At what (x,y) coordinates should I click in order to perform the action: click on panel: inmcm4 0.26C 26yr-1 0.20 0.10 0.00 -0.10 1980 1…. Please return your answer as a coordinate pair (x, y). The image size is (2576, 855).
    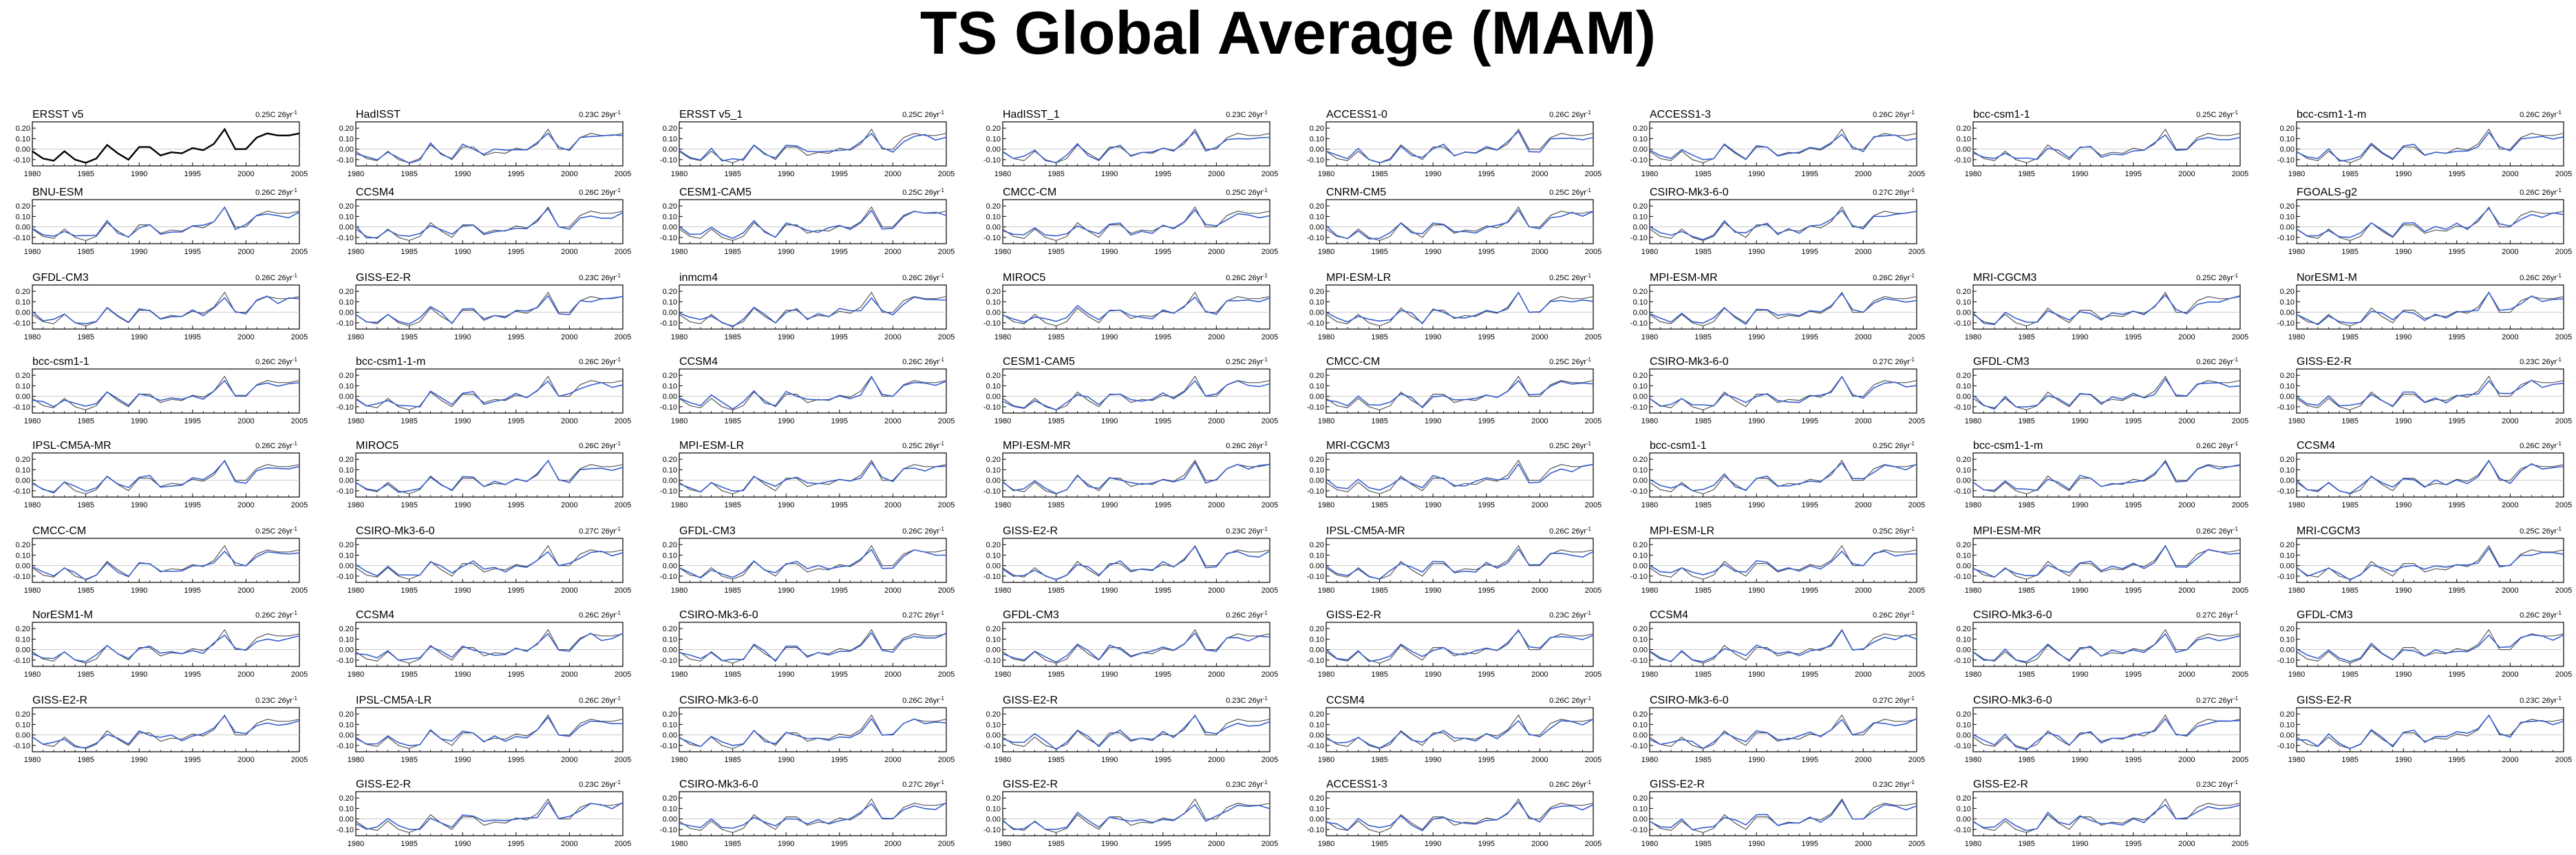
    Looking at the image, I should click on (807, 306).